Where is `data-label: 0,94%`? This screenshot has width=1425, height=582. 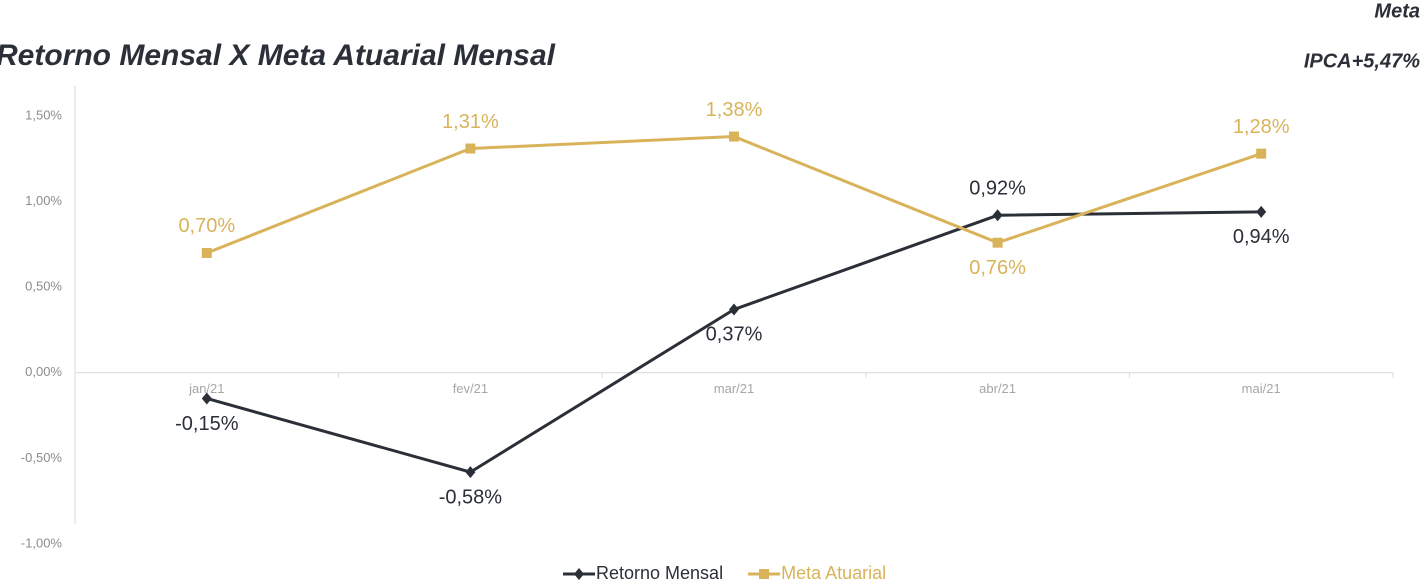 data-label: 0,94% is located at coordinates (1261, 237).